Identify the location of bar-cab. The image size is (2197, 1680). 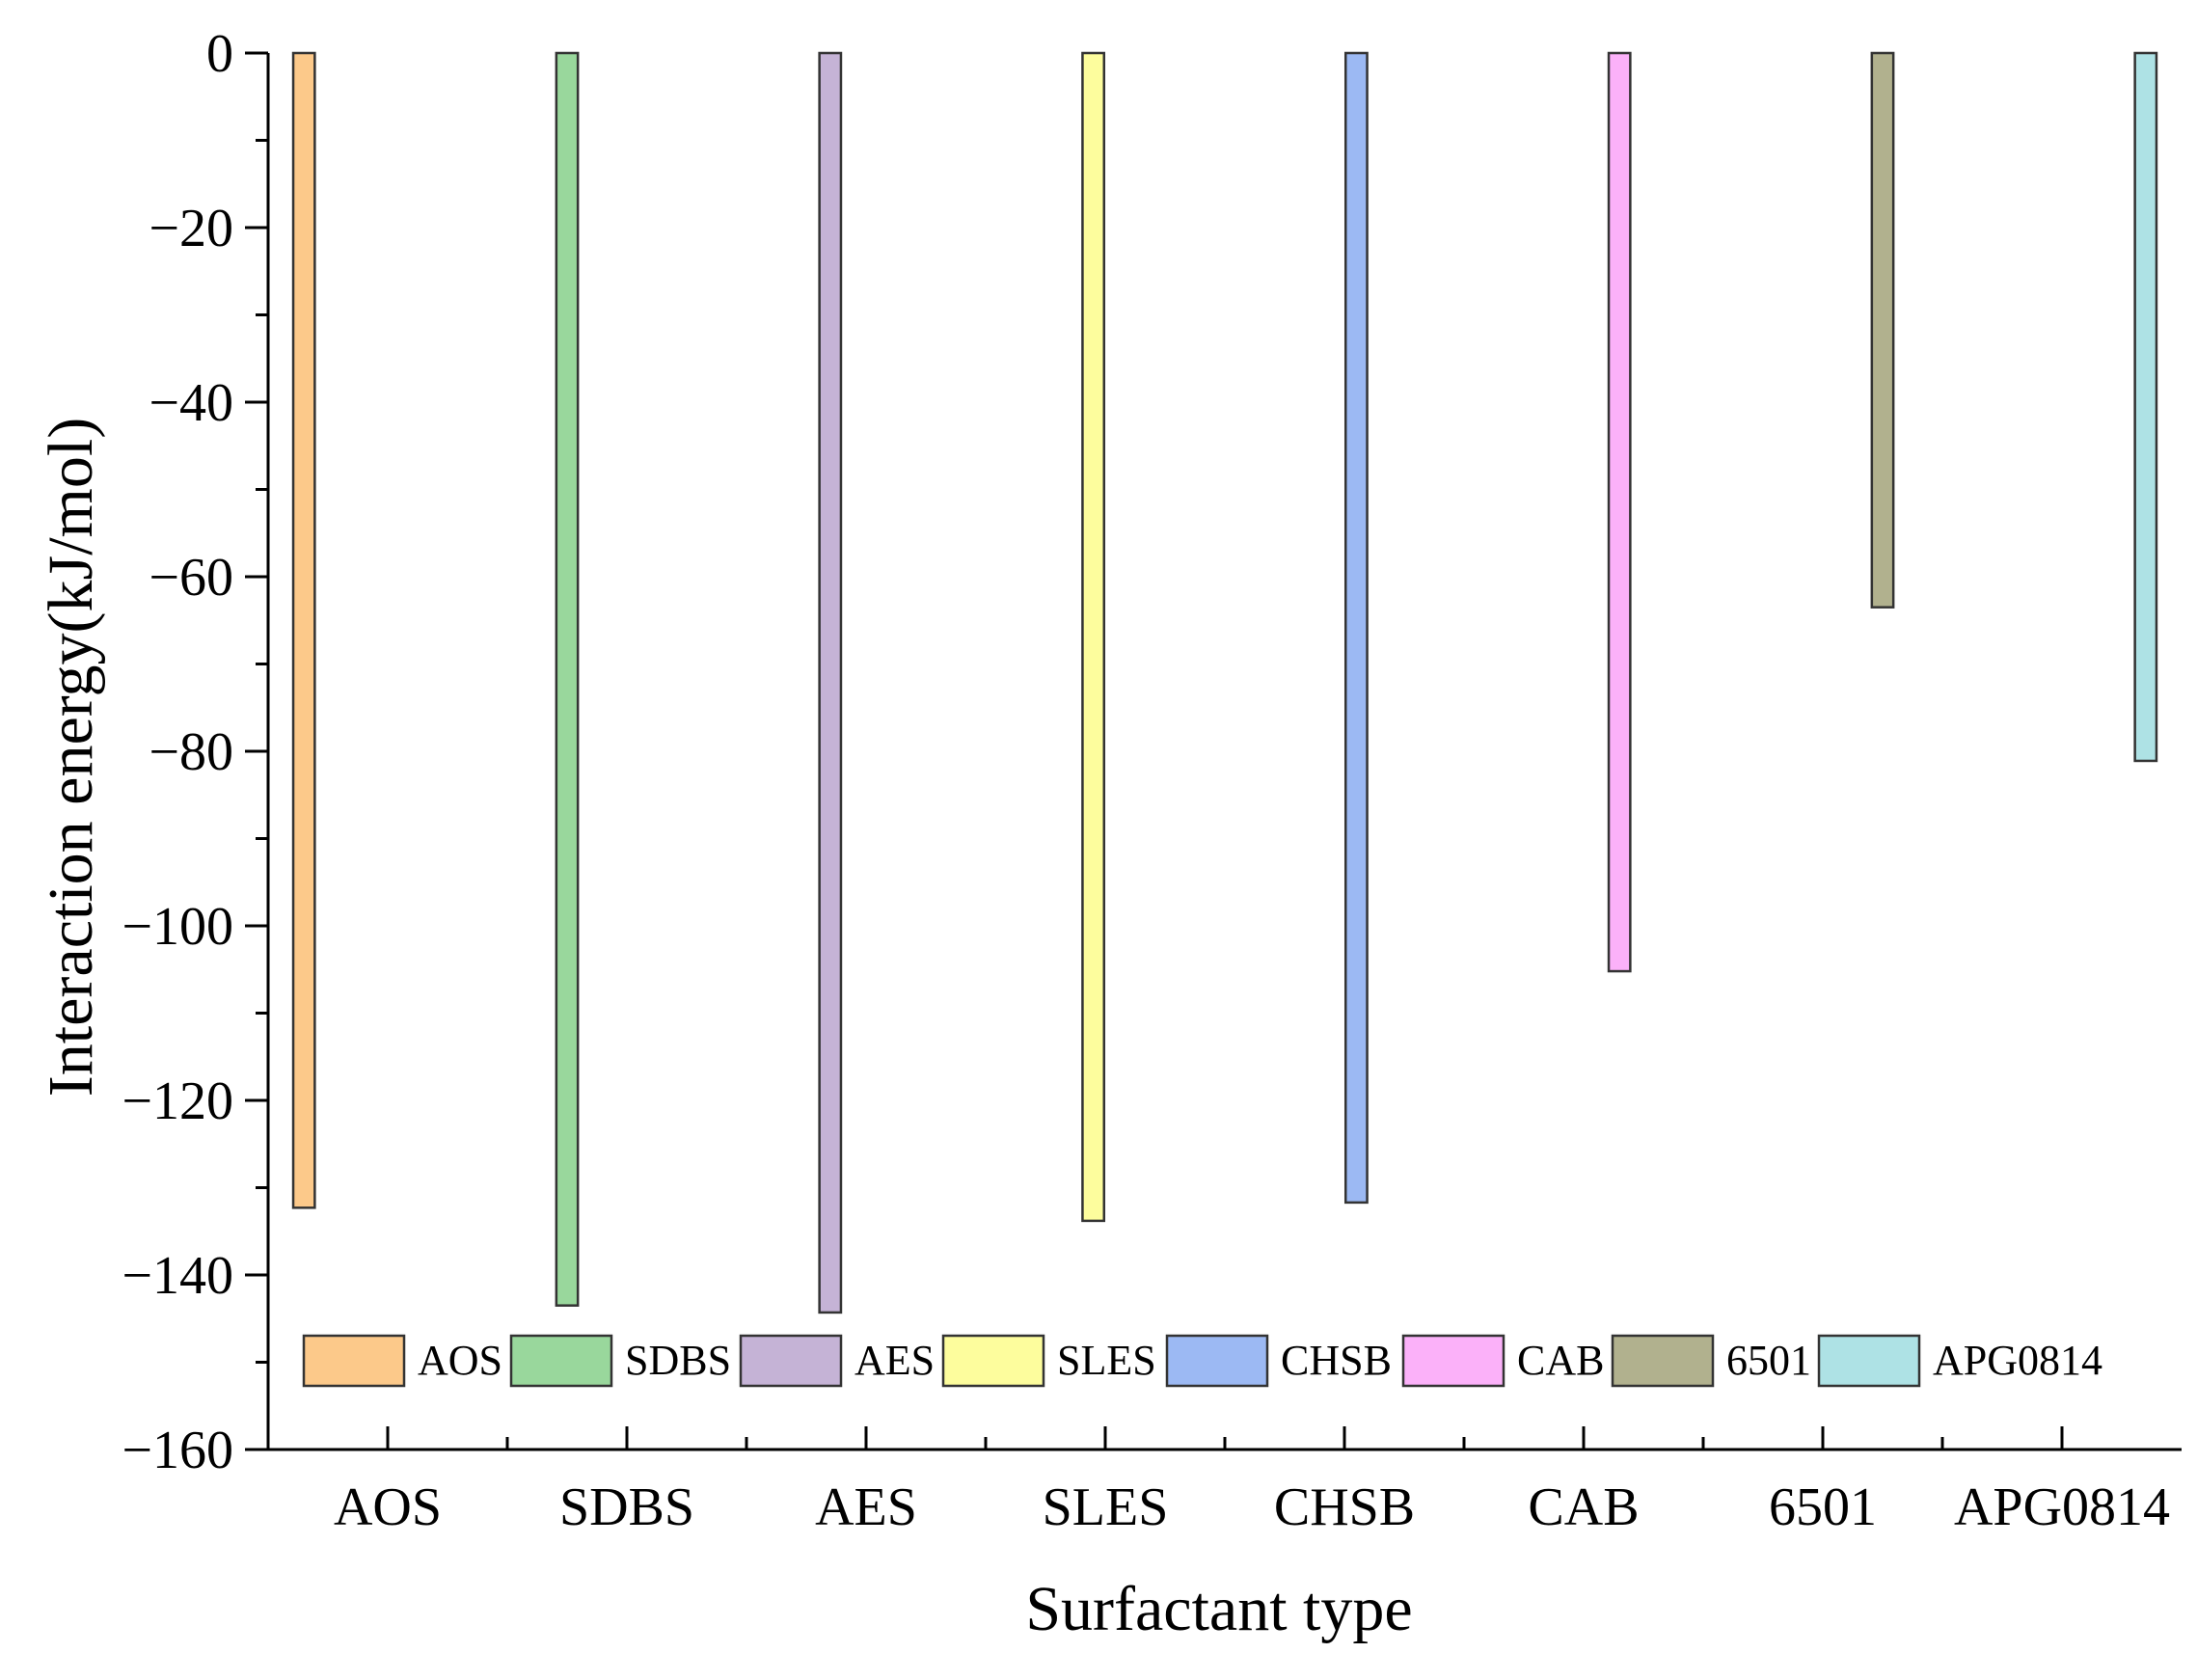
(1619, 512).